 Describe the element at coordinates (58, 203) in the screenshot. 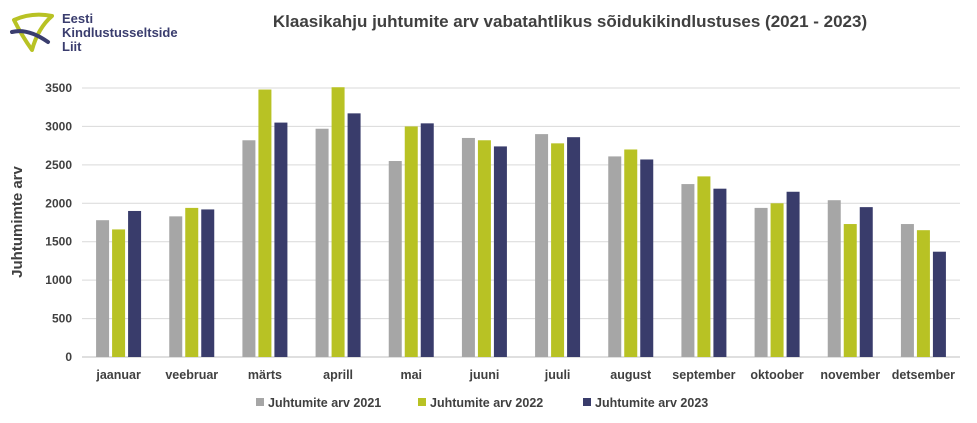

I see `y-tick-label: 2000` at that location.